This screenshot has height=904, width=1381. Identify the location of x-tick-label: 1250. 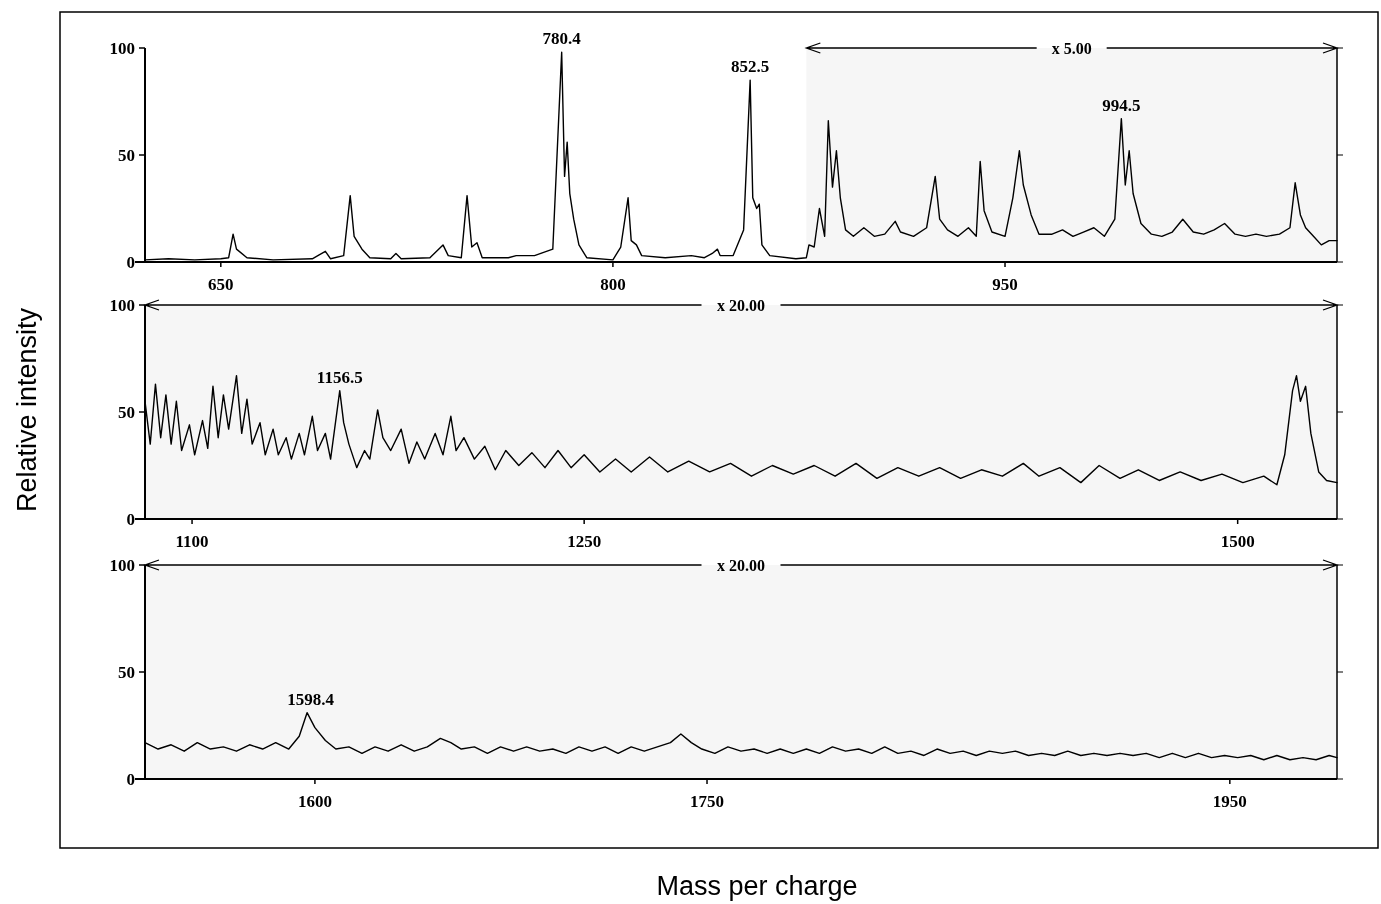
(584, 541).